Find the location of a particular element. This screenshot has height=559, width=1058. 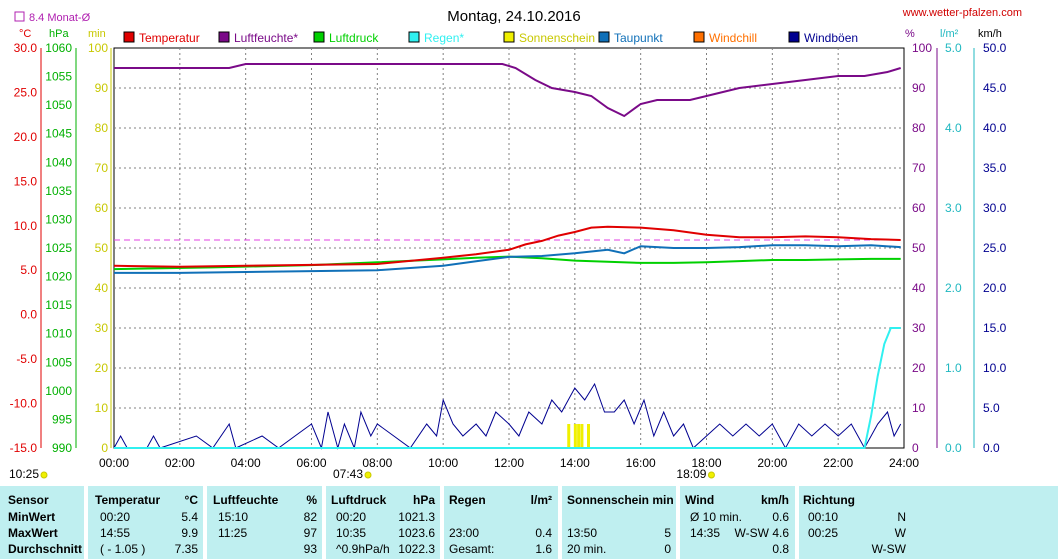

y-tick-label-pressure: 1060 is located at coordinates (58, 48).